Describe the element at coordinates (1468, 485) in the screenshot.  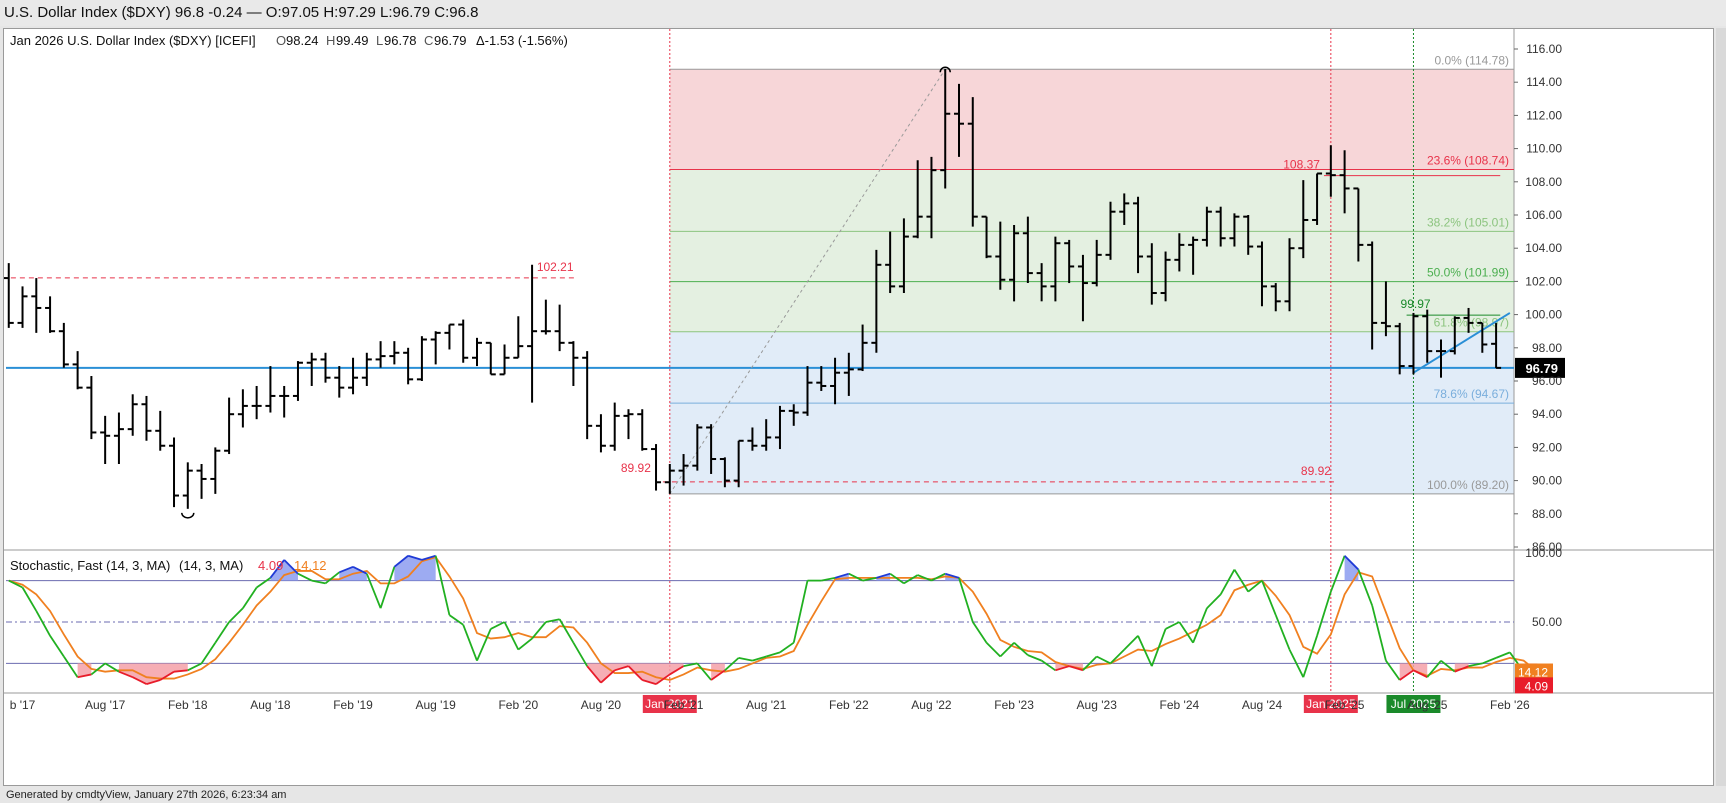
I see `fib-level-label: 100.0% (89.20)` at that location.